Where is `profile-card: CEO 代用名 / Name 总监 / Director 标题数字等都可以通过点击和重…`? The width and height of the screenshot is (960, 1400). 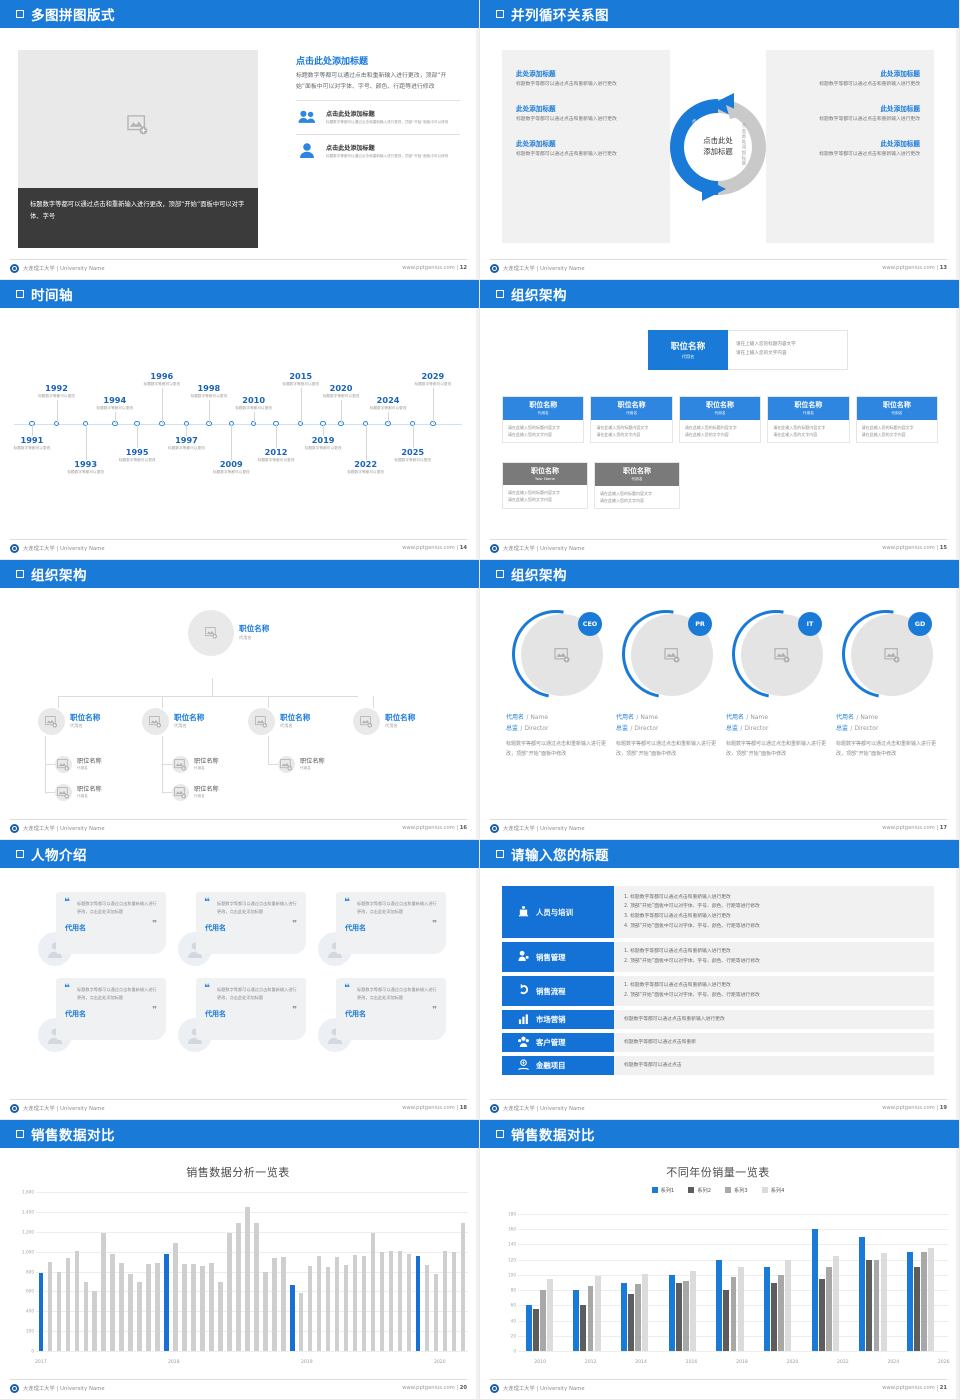
profile-card: CEO 代用名 / Name 总监 / Director 标题数字等都可以通过点击和重… is located at coordinates (556, 675).